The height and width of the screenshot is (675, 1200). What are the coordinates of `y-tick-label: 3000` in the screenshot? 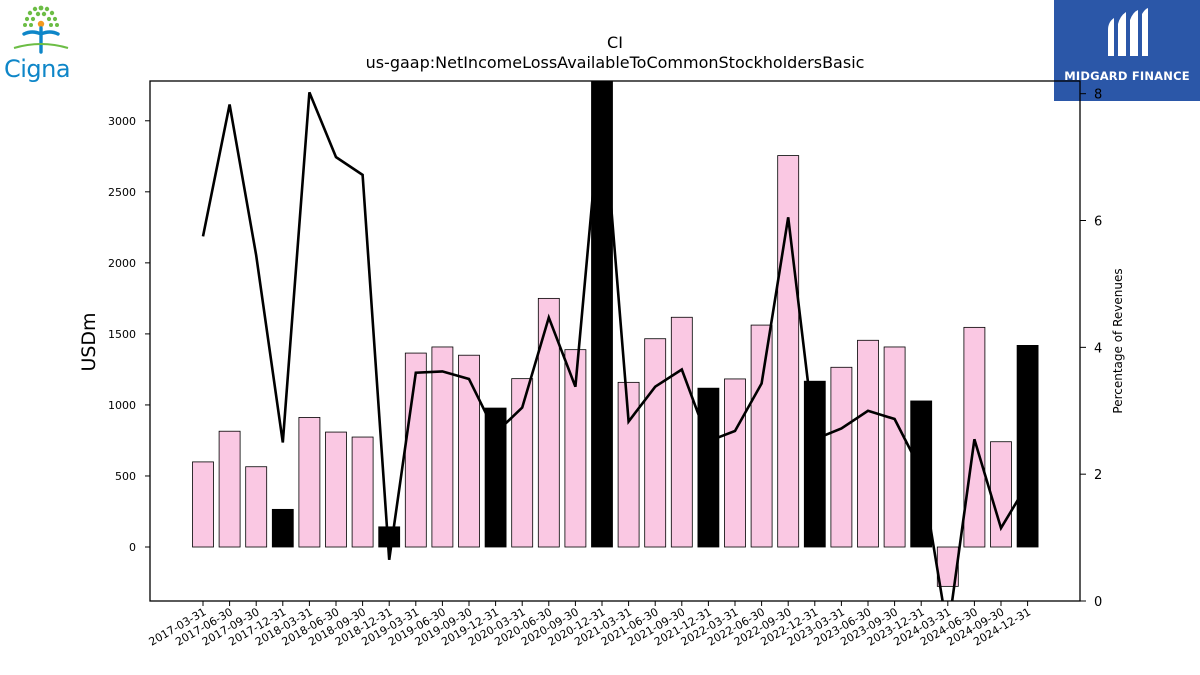 It's located at (122, 121).